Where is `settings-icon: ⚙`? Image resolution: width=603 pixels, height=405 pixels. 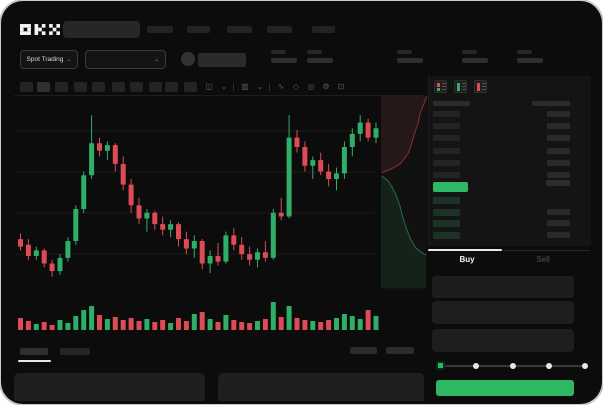 settings-icon: ⚙ is located at coordinates (326, 86).